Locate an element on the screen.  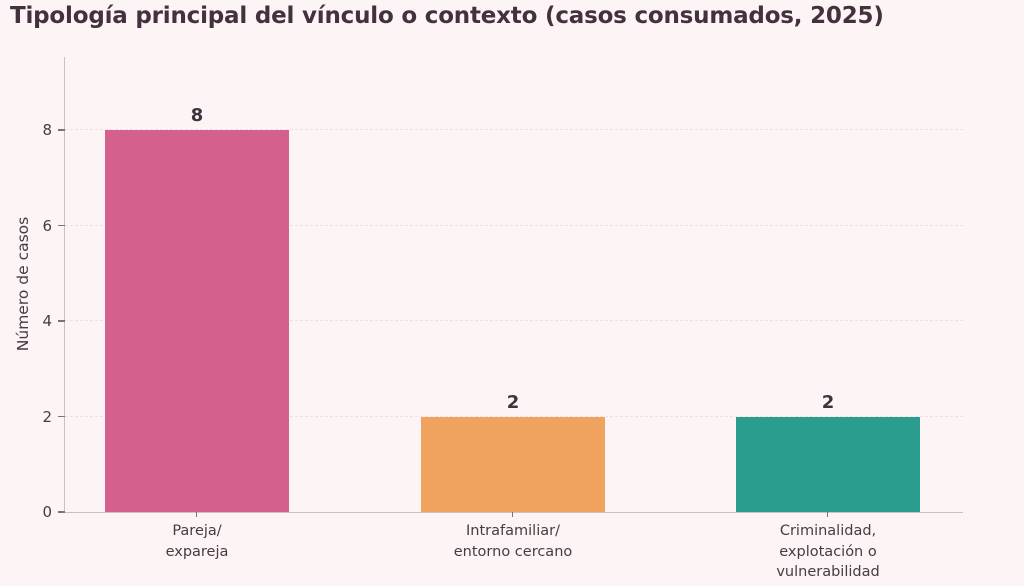
bar-group-criminalidad: 2 is located at coordinates (828, 451).